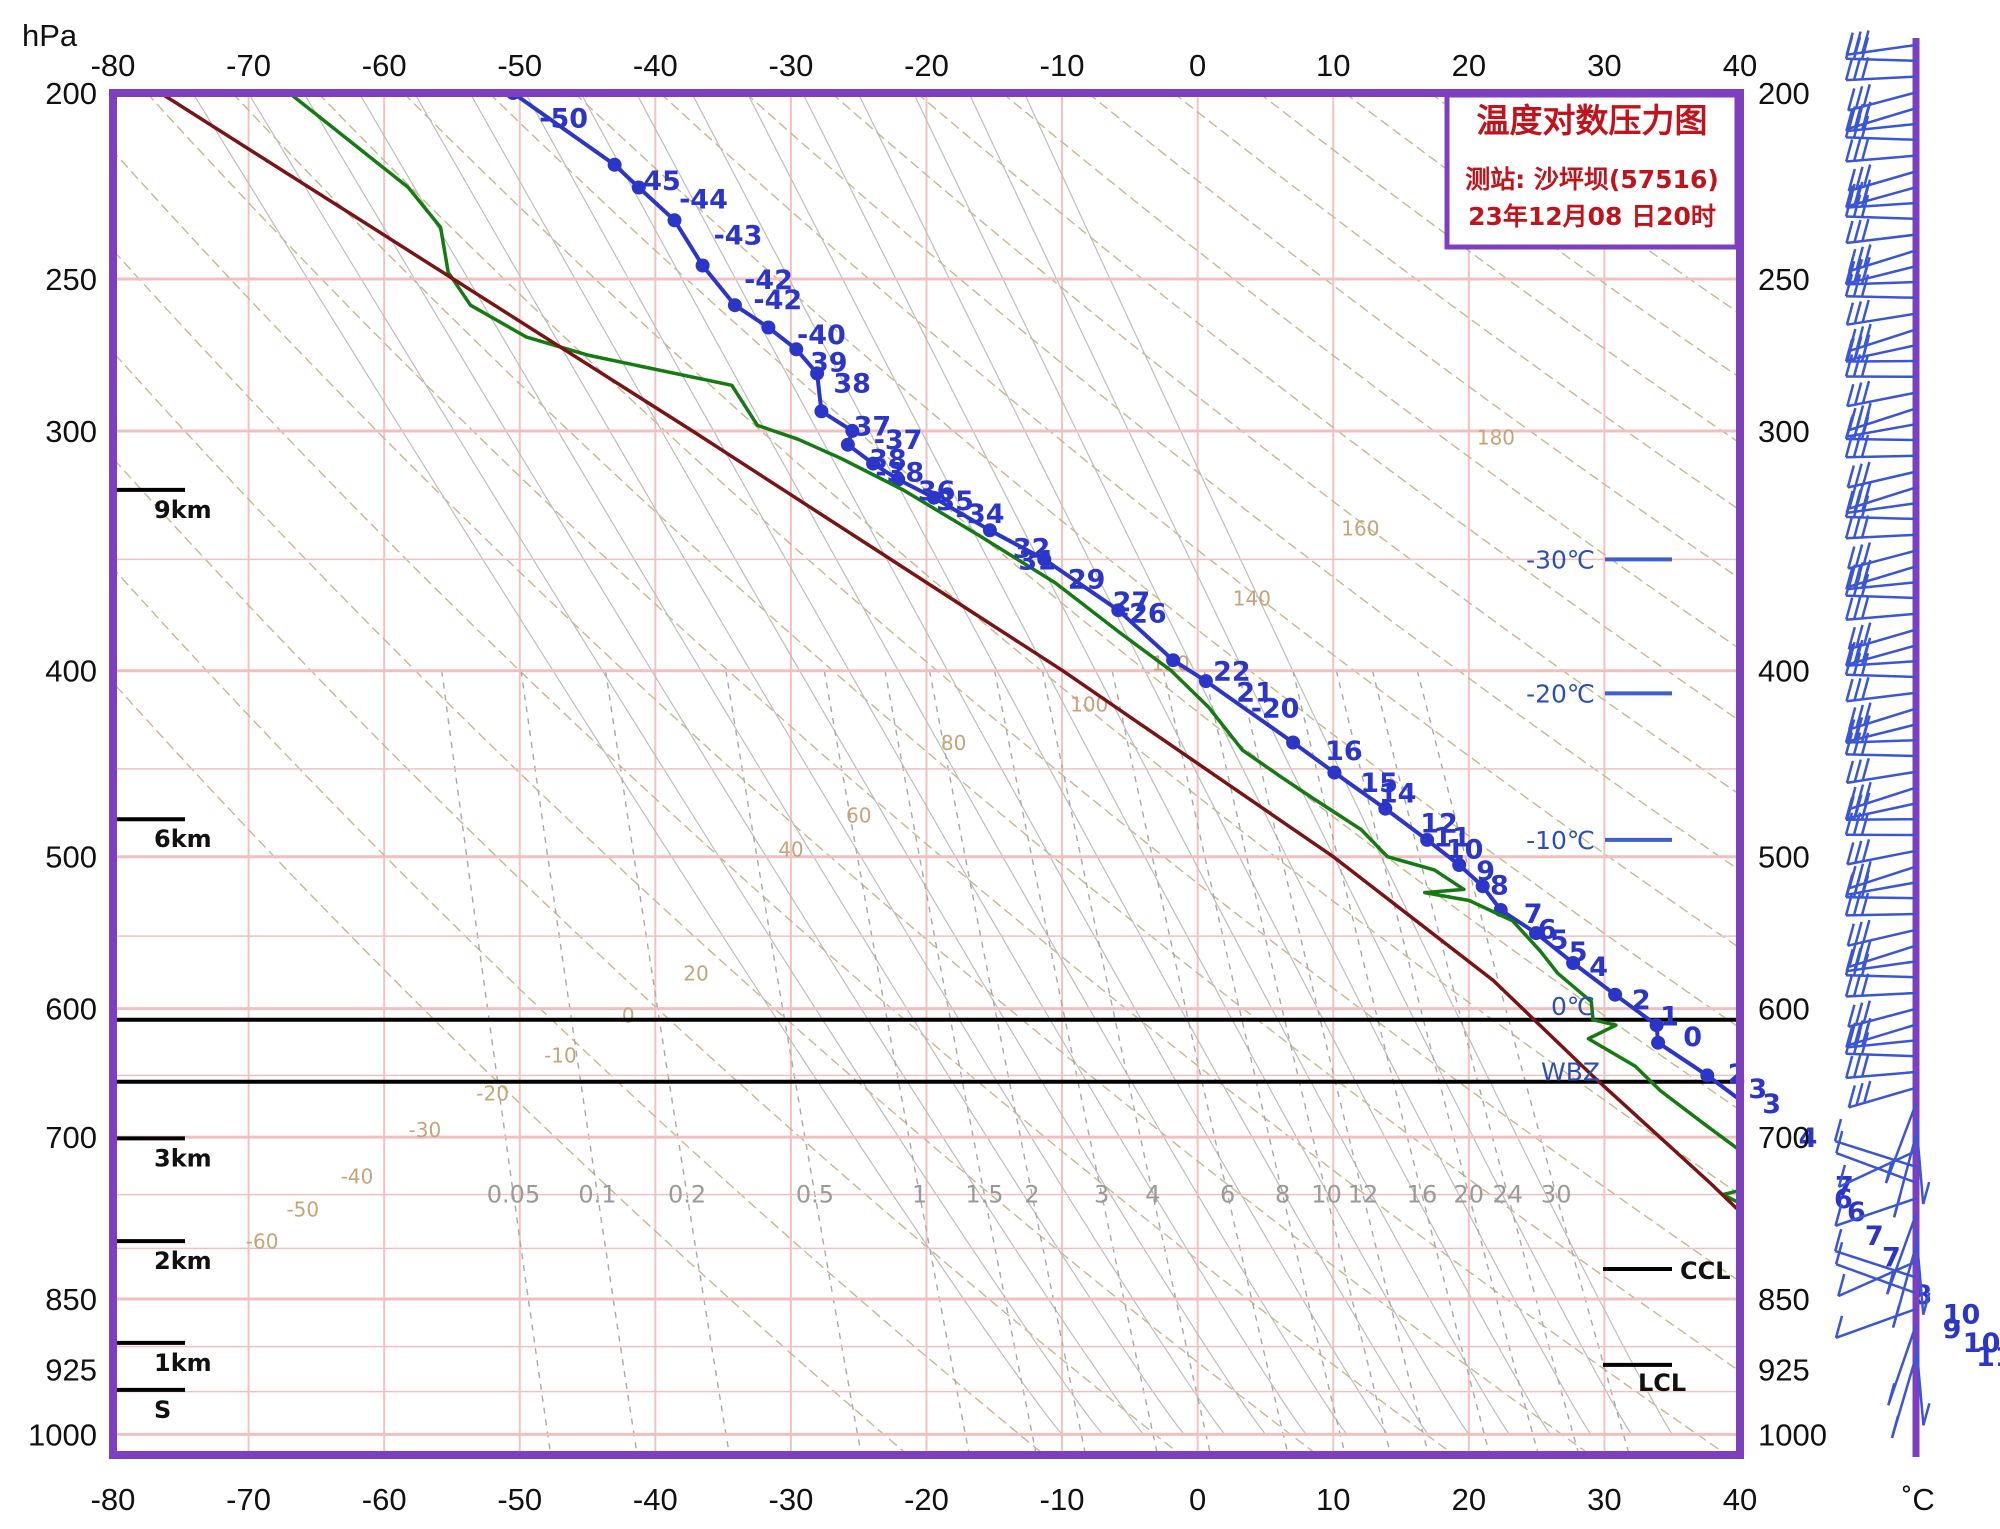  Describe the element at coordinates (980, 514) in the screenshot. I see `profile-label: -34` at that location.